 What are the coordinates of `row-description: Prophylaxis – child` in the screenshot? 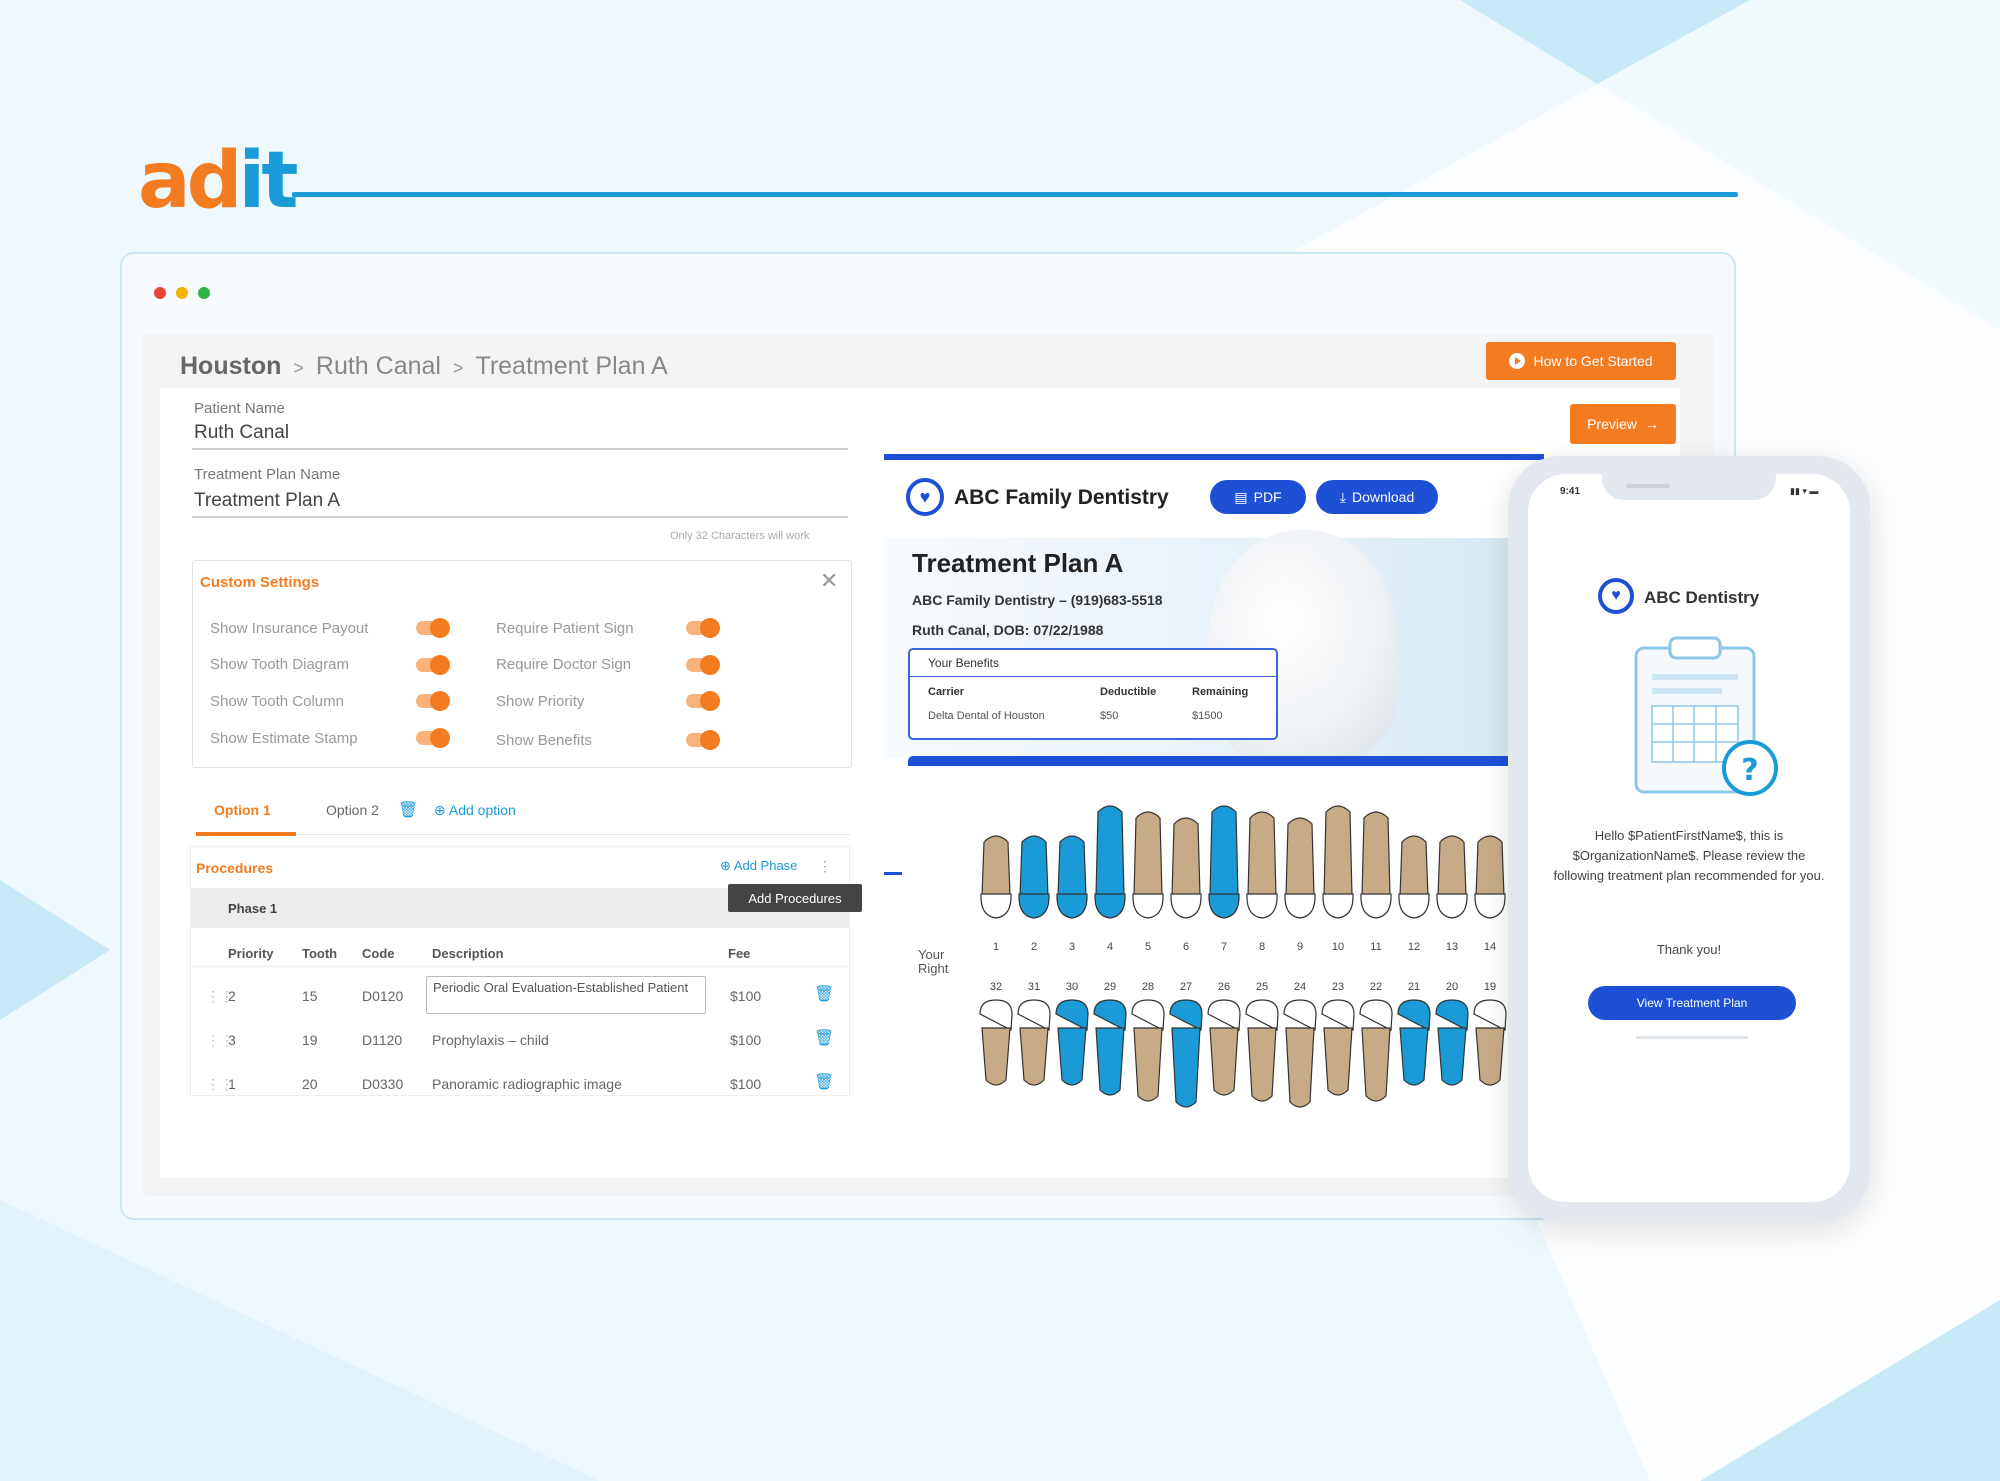 It's located at (490, 1040).